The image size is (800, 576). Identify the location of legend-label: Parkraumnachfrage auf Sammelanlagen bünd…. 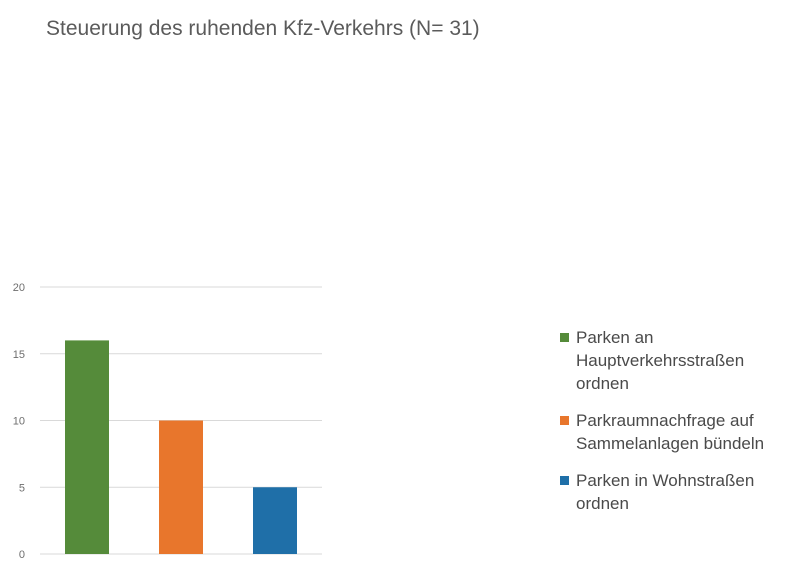
(670, 432).